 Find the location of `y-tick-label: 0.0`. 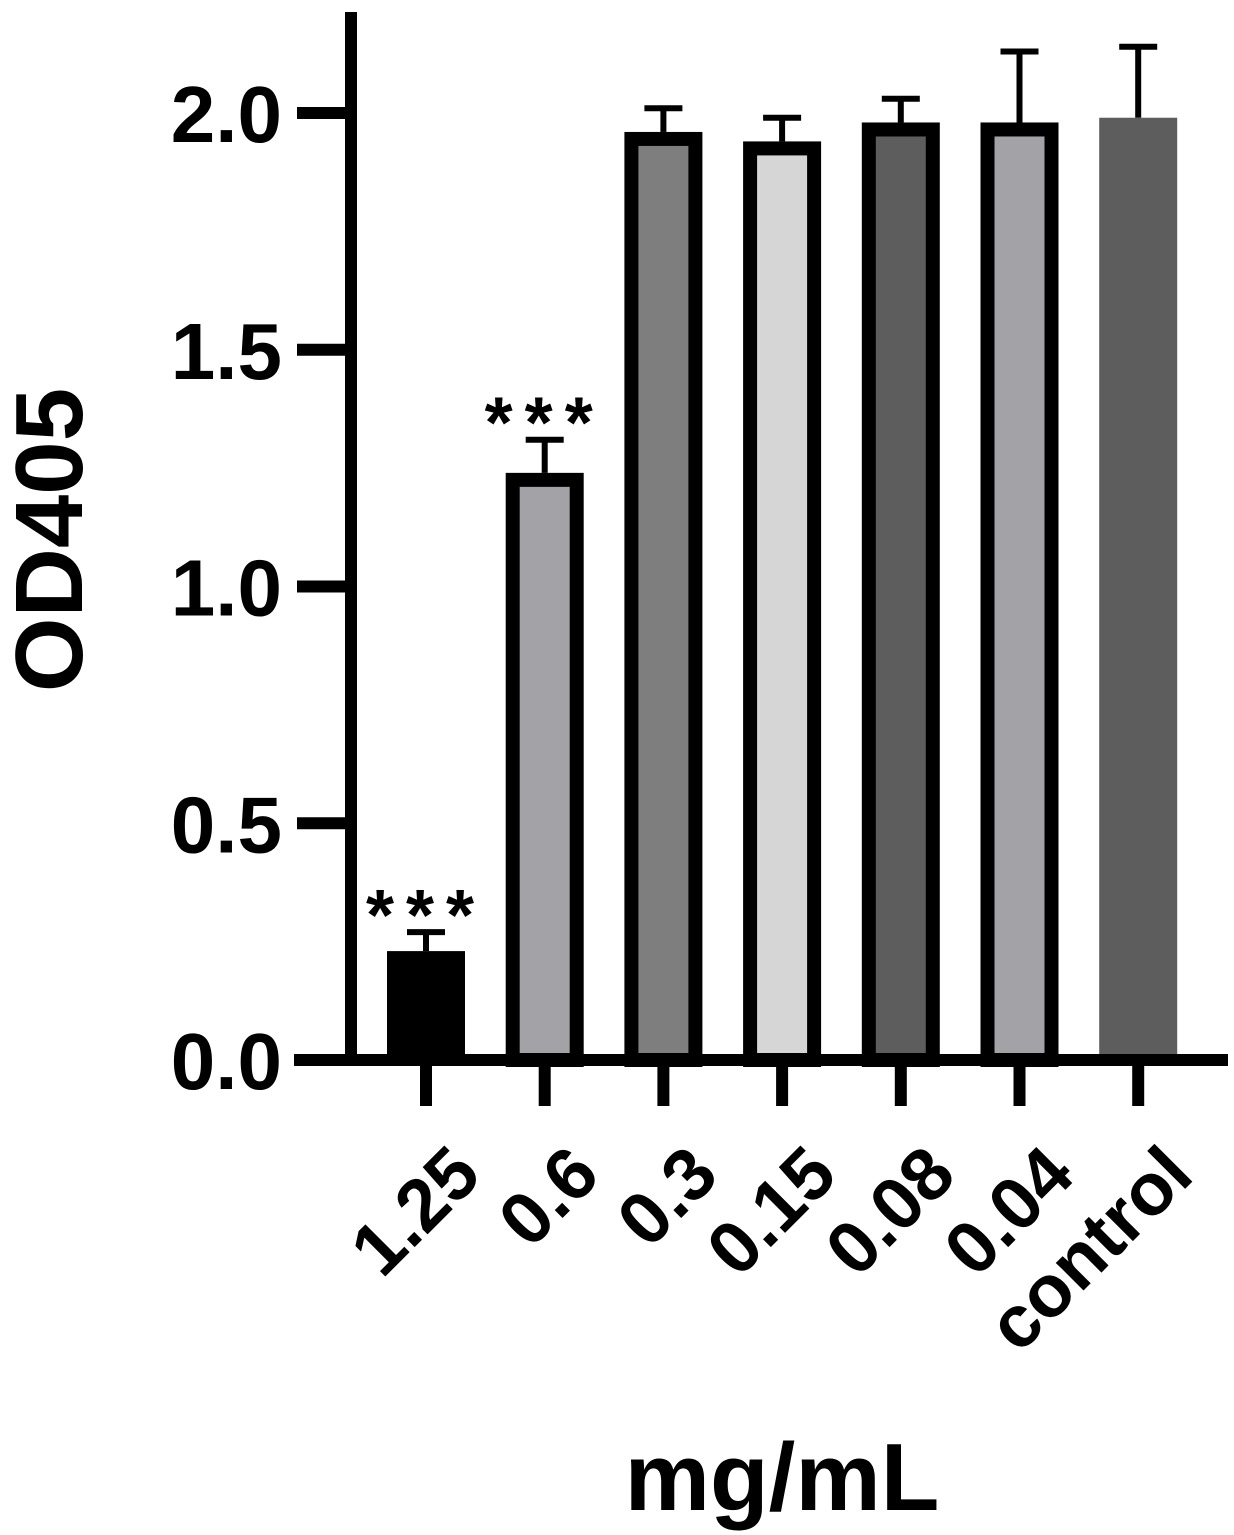

y-tick-label: 0.0 is located at coordinates (226, 1061).